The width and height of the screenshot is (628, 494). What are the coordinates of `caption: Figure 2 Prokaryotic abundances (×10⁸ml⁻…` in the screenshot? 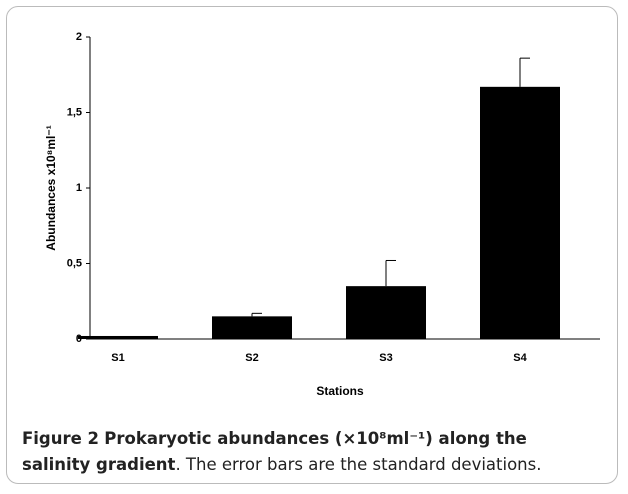 It's located at (307, 452).